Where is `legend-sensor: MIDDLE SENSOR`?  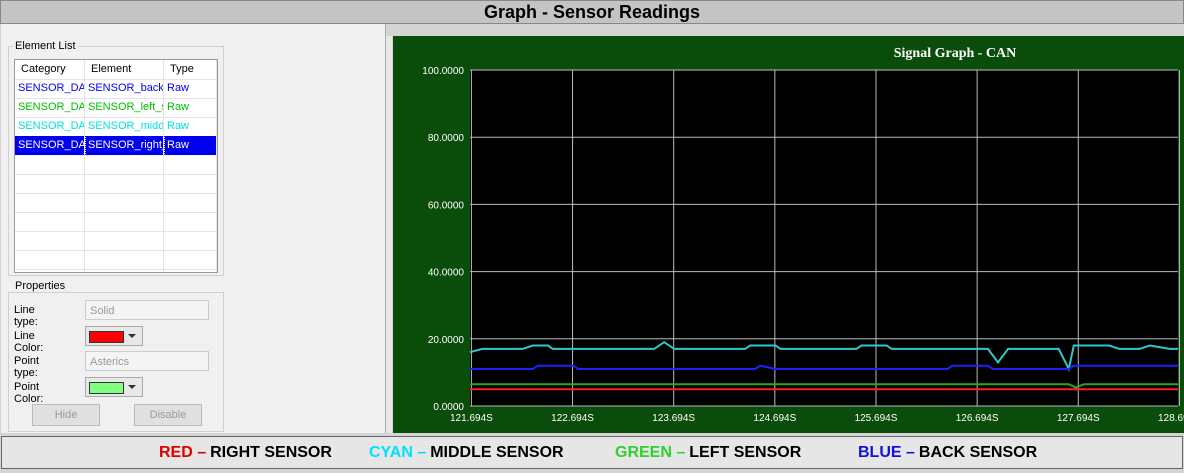
legend-sensor: MIDDLE SENSOR is located at coordinates (497, 452).